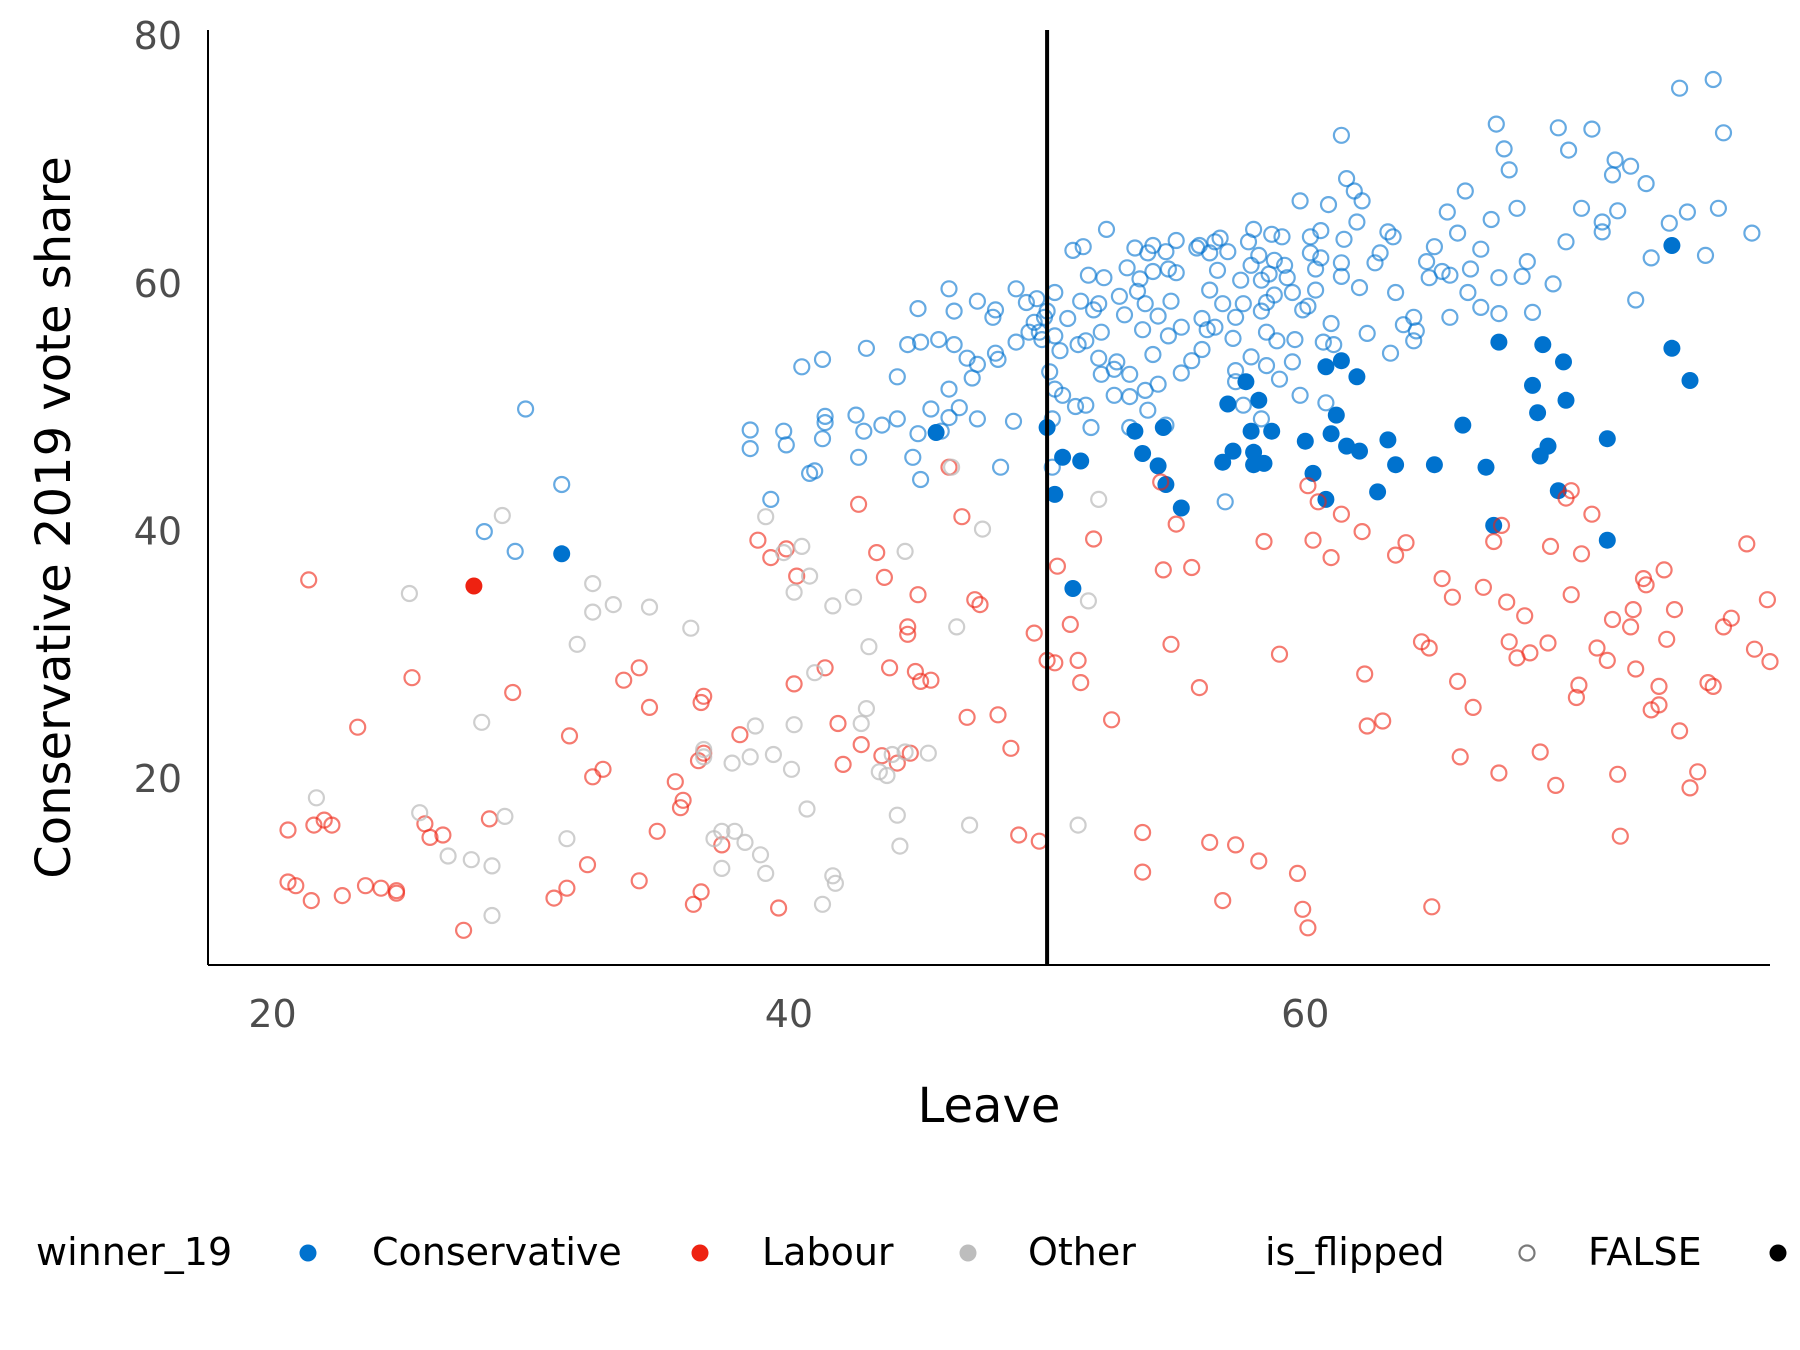 The image size is (1800, 1350). I want to click on point-labour-flipped, so click(474, 586).